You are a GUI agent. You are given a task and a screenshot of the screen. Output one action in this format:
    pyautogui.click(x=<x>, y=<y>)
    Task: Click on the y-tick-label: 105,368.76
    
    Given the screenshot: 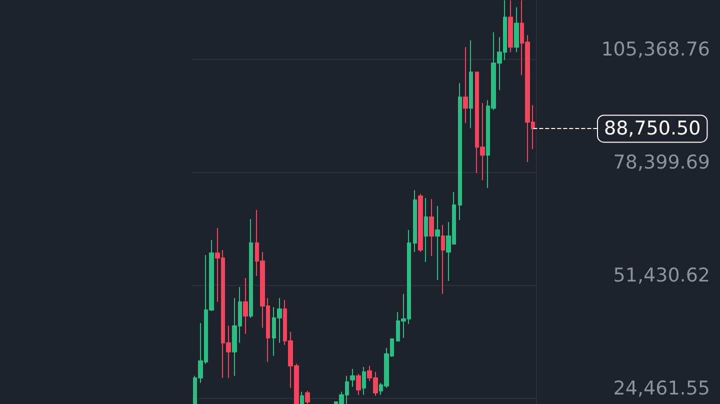 What is the action you would take?
    pyautogui.click(x=655, y=49)
    